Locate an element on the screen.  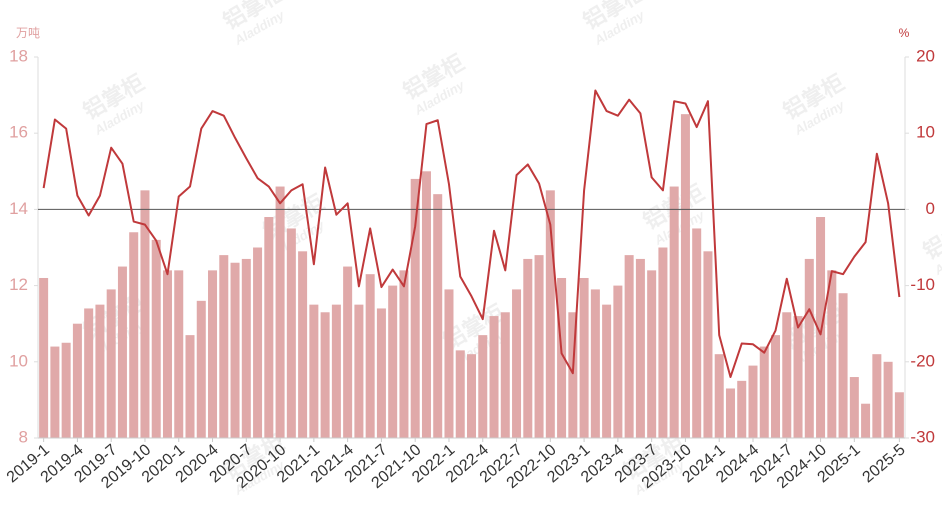
y2-tick-label: 10 is located at coordinates (925, 132).